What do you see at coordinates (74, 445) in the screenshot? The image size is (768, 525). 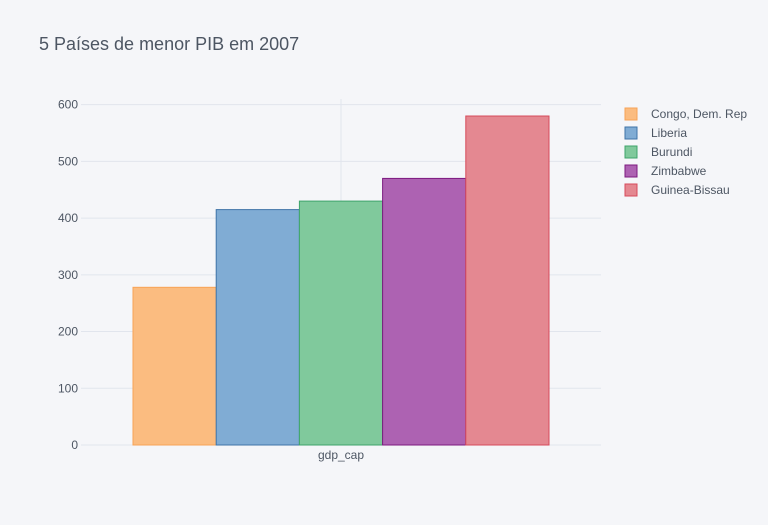 I see `y-tick-label: 0` at bounding box center [74, 445].